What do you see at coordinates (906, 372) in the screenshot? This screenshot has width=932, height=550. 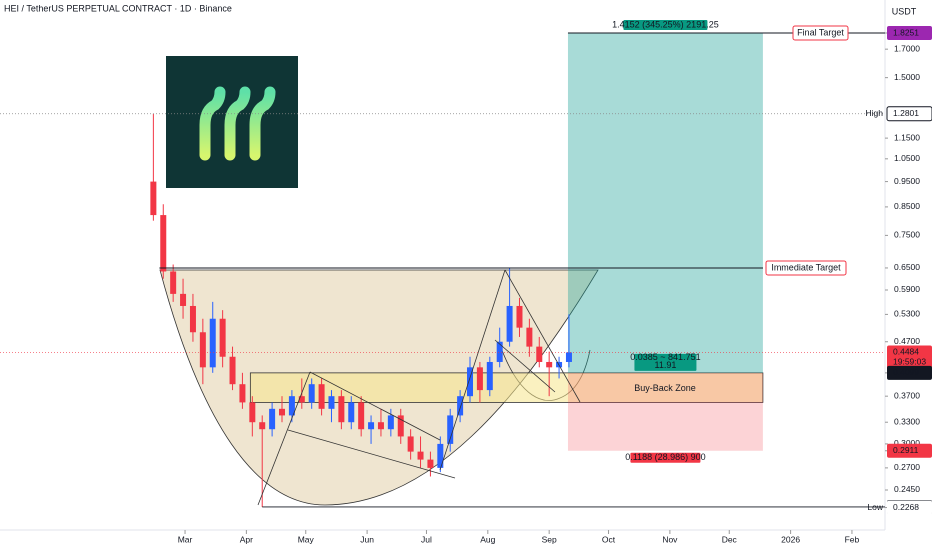 I see `price-badge-label: 0.4099` at bounding box center [906, 372].